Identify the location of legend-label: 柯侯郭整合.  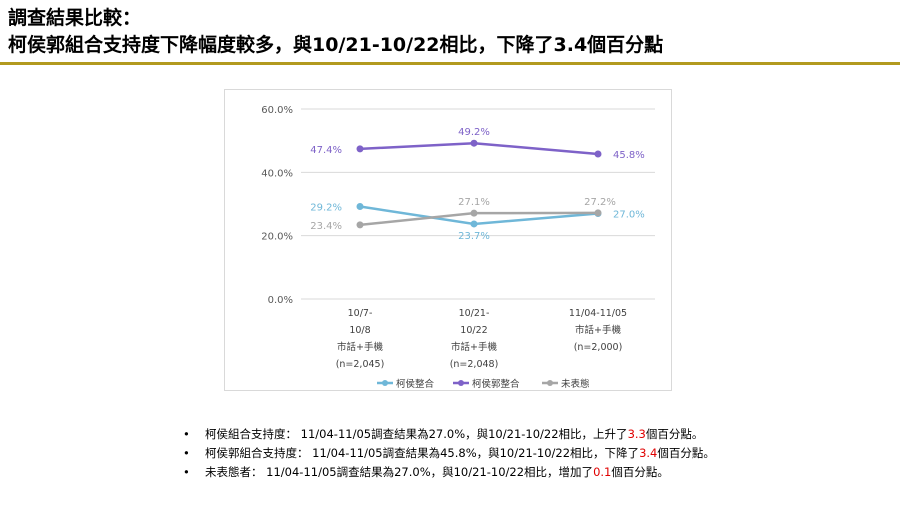
(496, 384).